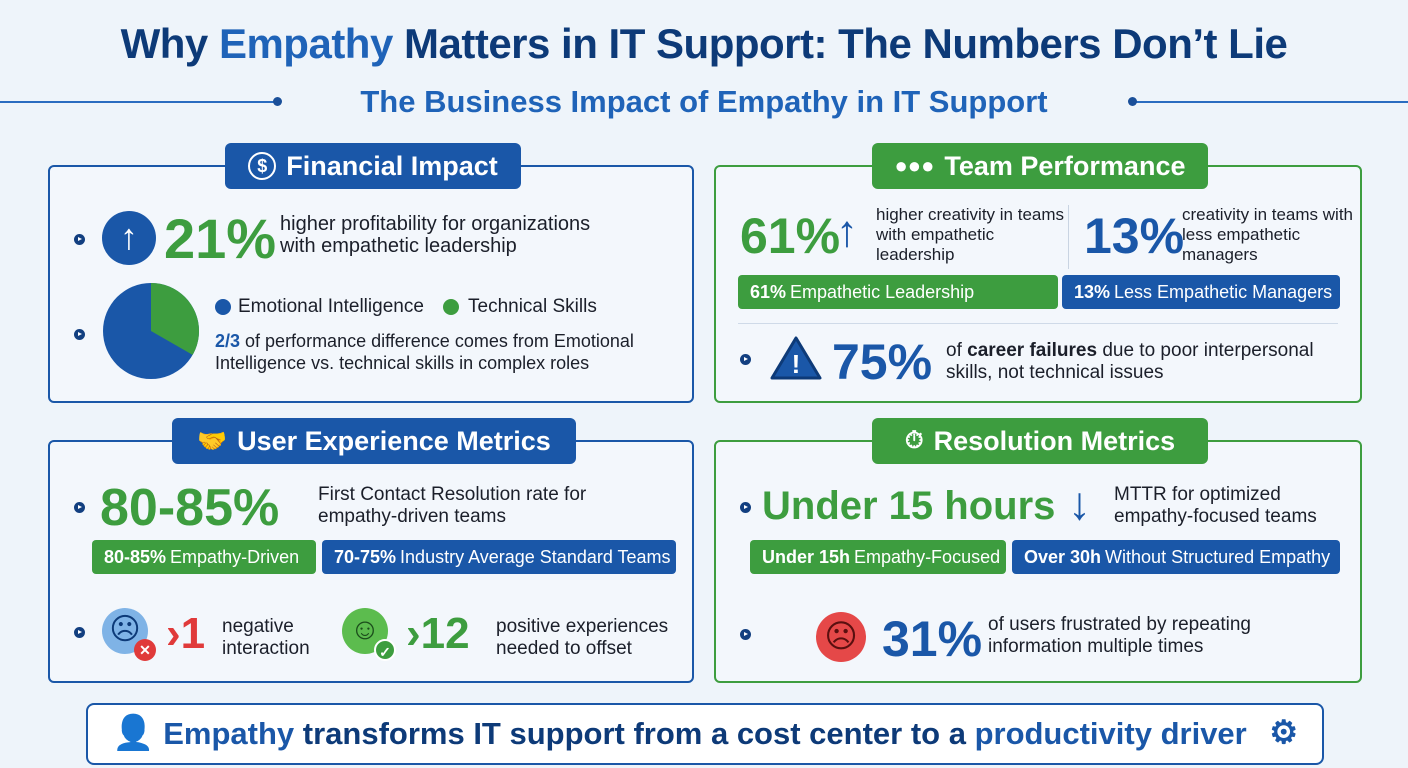  Describe the element at coordinates (133, 733) in the screenshot. I see `support-agent-icon: 👤` at that location.